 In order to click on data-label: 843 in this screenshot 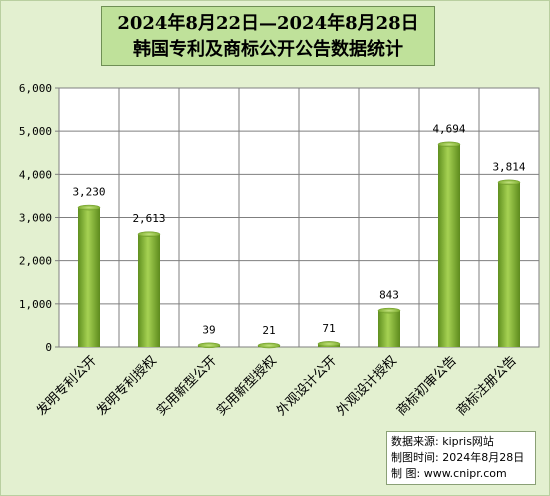, I will do `click(389, 295)`.